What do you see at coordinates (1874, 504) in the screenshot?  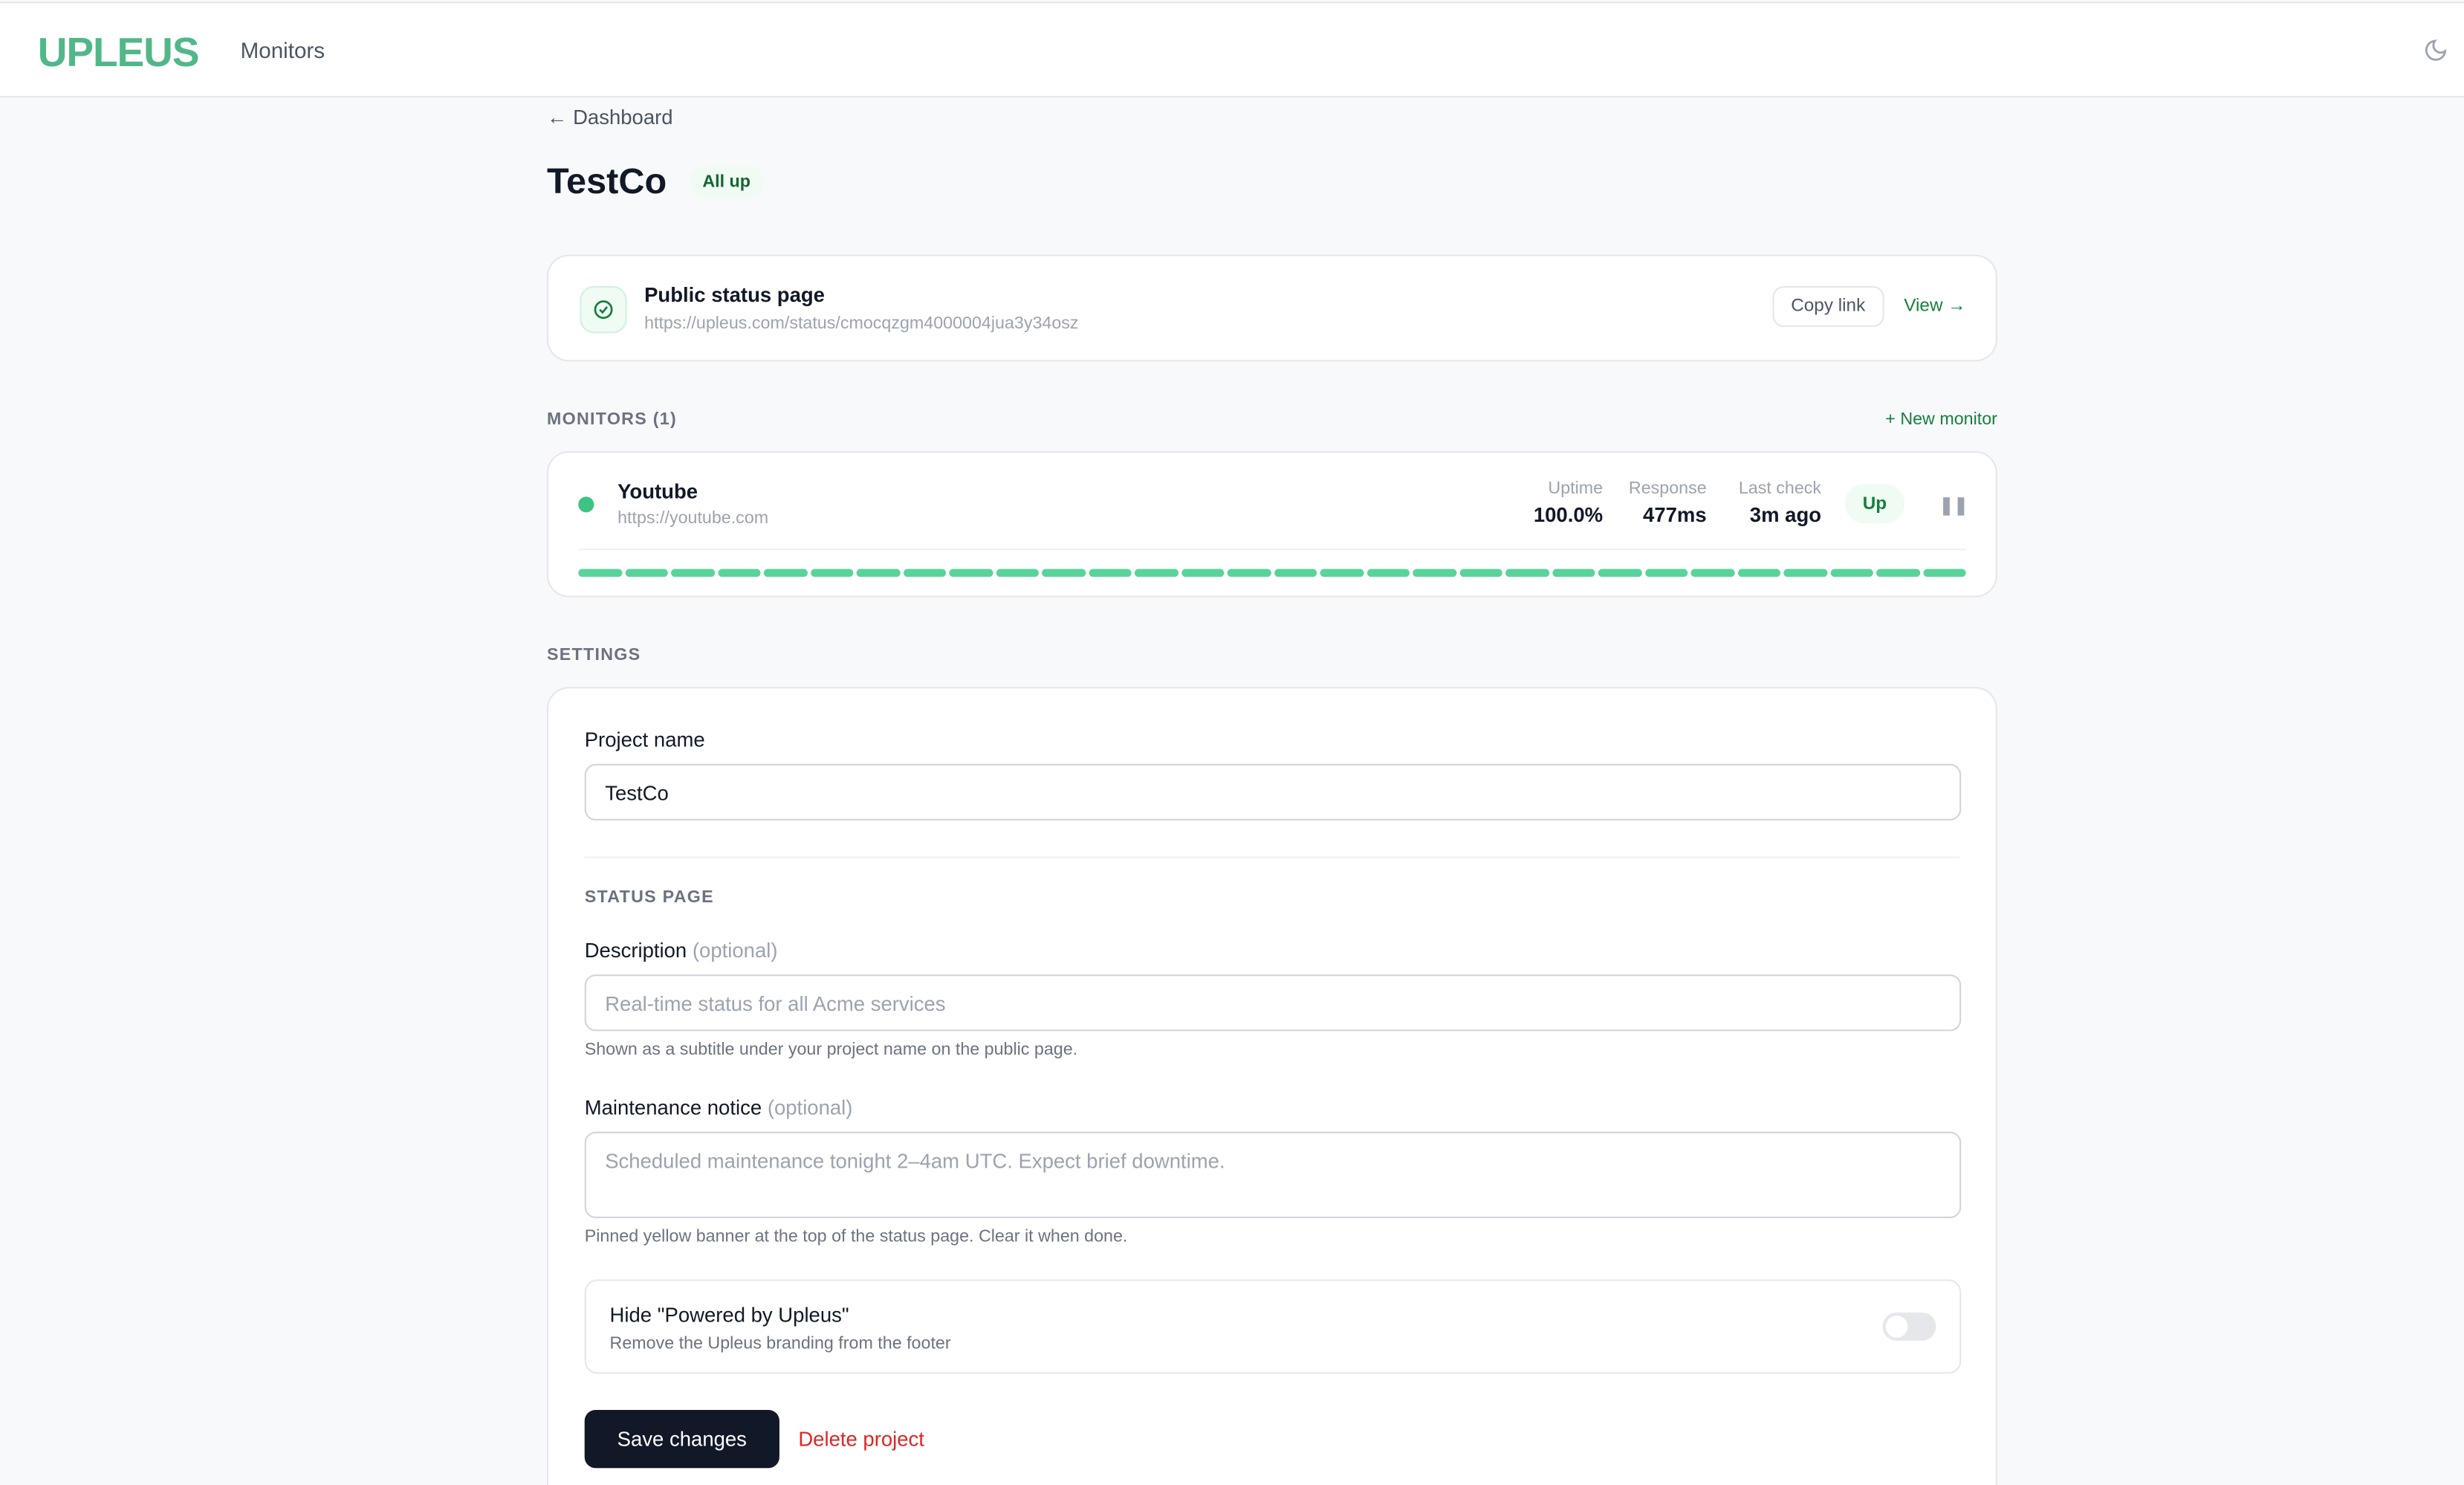 I see `up-badge: Up` at bounding box center [1874, 504].